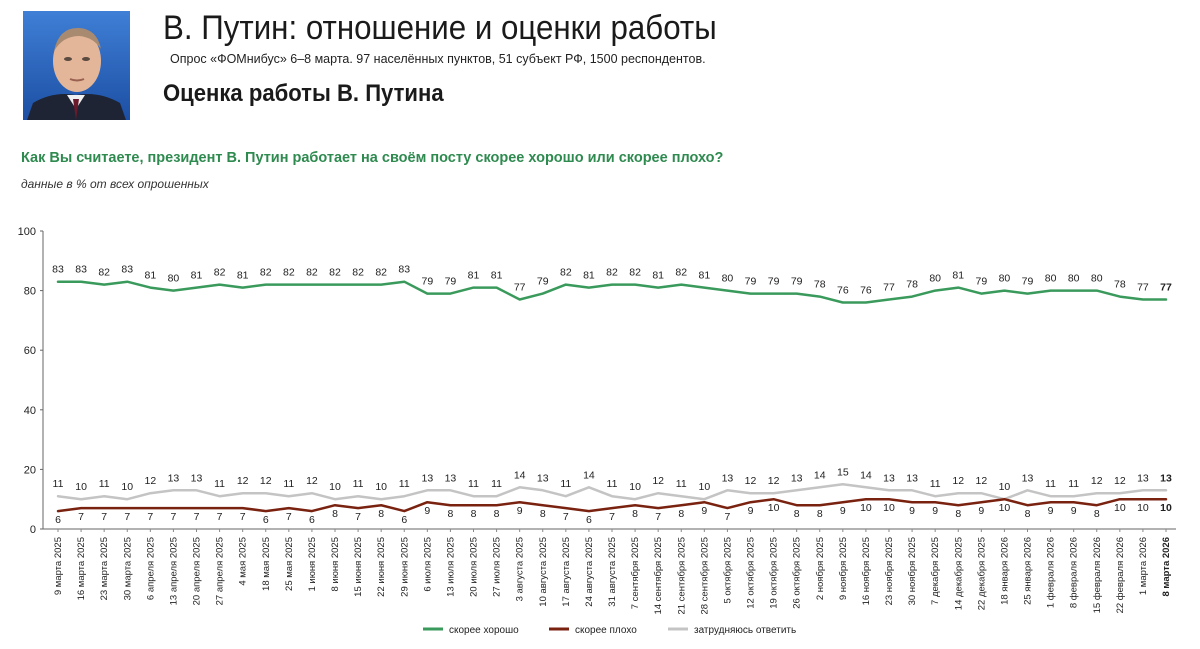 This screenshot has width=1200, height=649. What do you see at coordinates (312, 564) in the screenshot?
I see `x-tick-label: 1 июня 2025` at bounding box center [312, 564].